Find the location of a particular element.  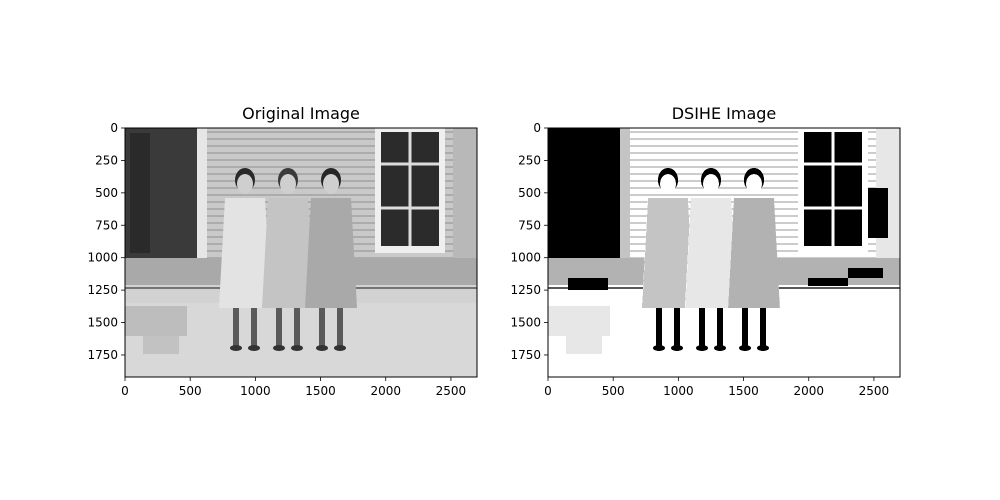

panel-title: DSIHE Image is located at coordinates (724, 113).